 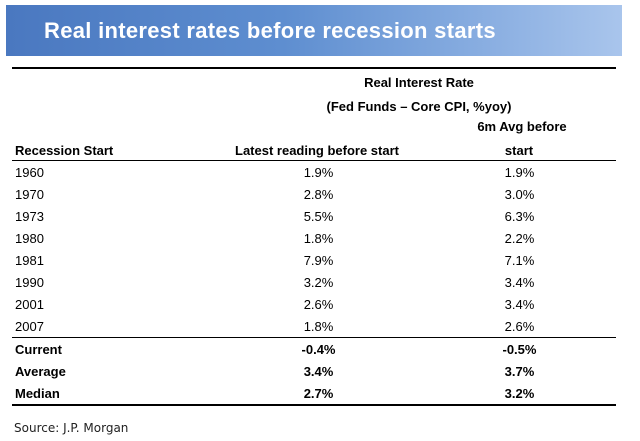 What do you see at coordinates (519, 393) in the screenshot?
I see `cell-6m-avg: 3.2%` at bounding box center [519, 393].